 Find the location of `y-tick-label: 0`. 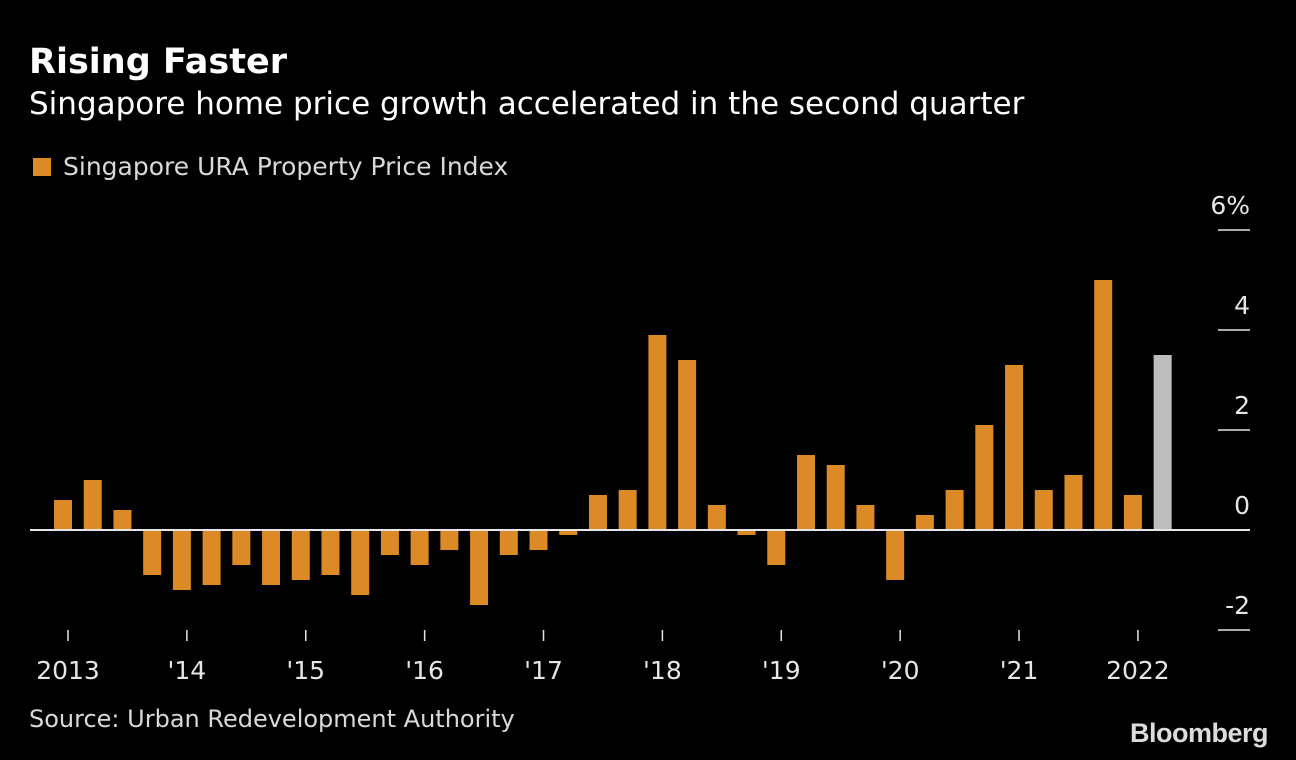

y-tick-label: 0 is located at coordinates (1242, 505).